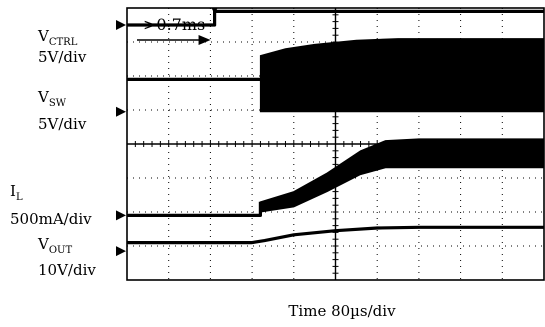  What do you see at coordinates (62, 57) in the screenshot?
I see `channel-scale-vctrl: 5V/div` at bounding box center [62, 57].